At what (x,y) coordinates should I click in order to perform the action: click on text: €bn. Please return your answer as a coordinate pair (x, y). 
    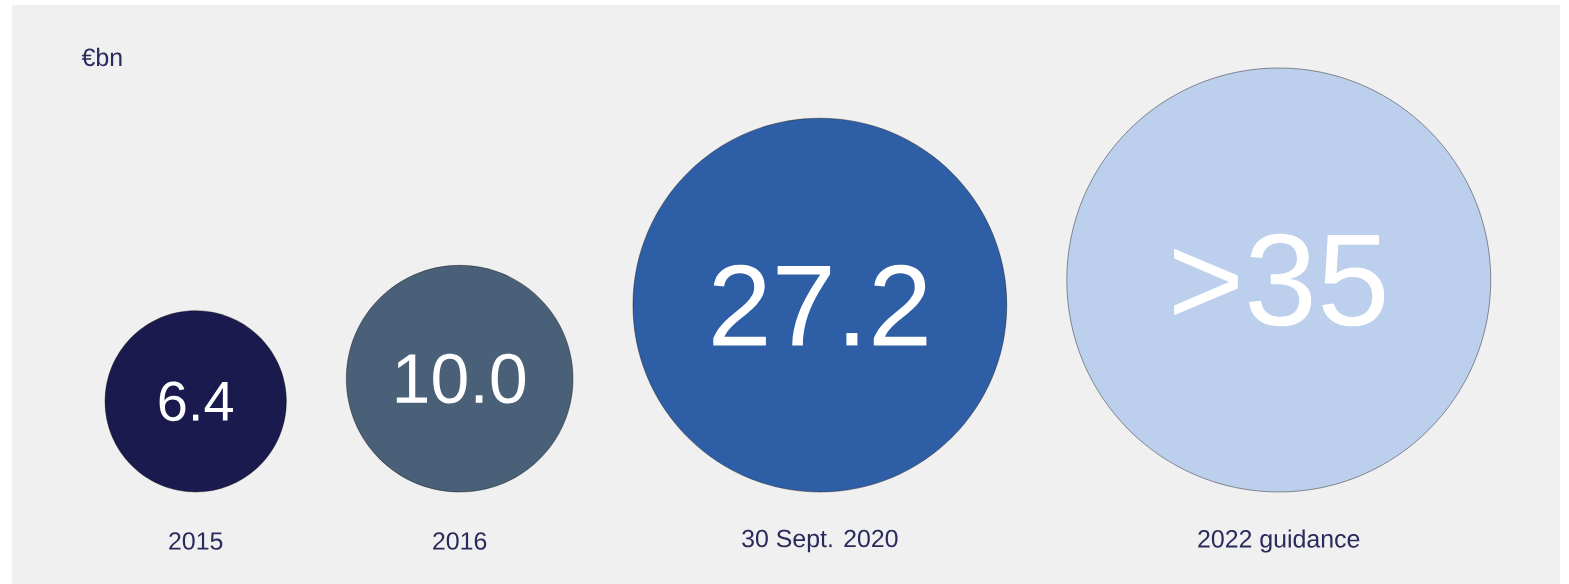
    Looking at the image, I should click on (101, 57).